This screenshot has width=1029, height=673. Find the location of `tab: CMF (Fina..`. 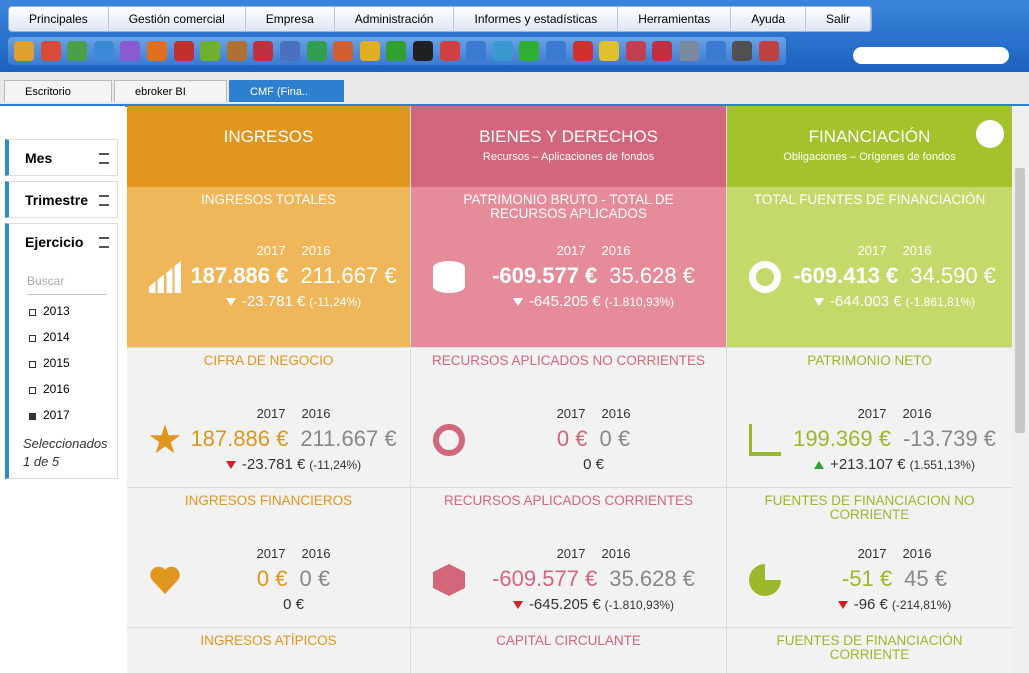

tab: CMF (Fina.. is located at coordinates (286, 91).